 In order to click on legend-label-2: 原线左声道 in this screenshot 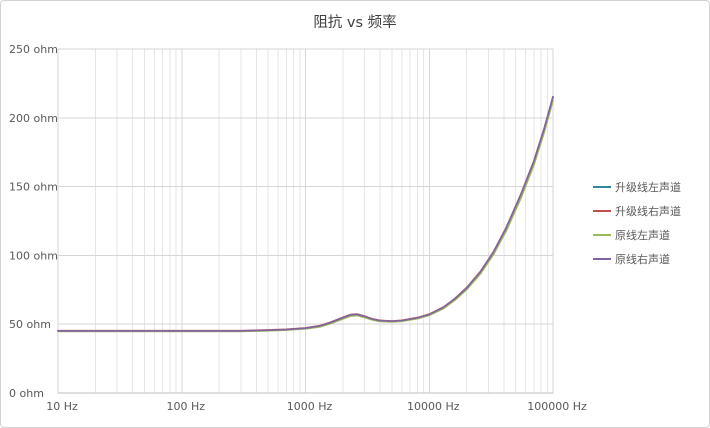, I will do `click(642, 235)`.